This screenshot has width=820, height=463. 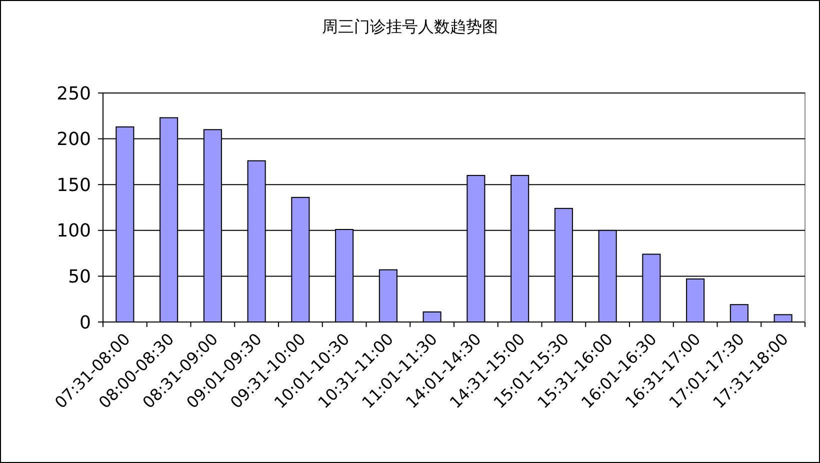 What do you see at coordinates (73, 93) in the screenshot?
I see `y-tick-label: 250` at bounding box center [73, 93].